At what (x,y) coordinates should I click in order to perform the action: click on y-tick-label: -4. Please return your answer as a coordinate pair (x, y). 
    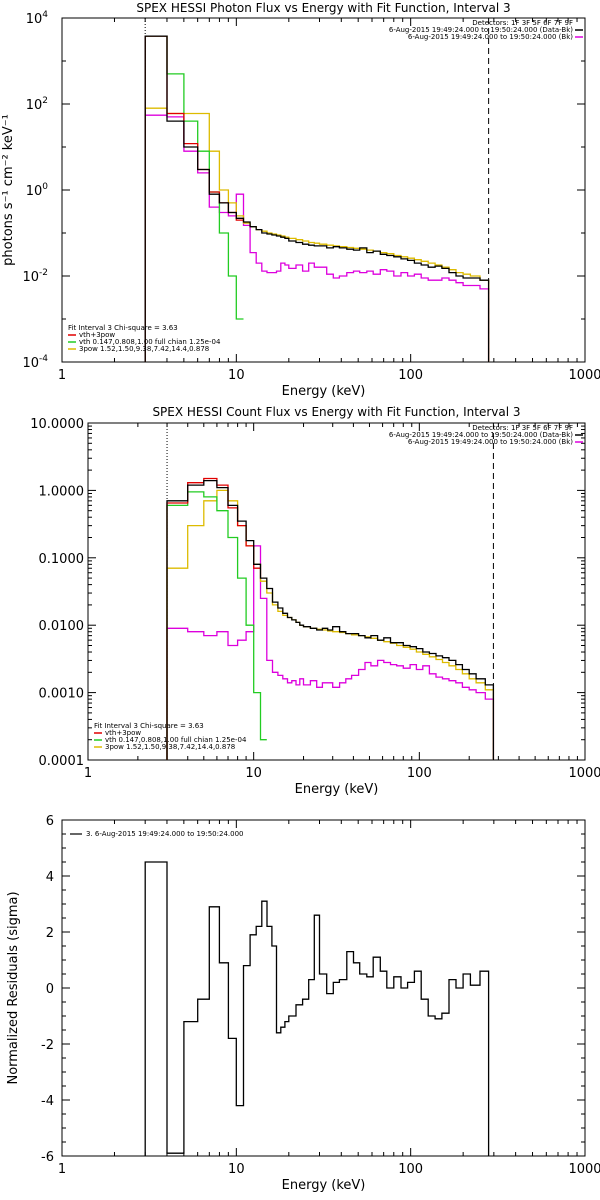
    Looking at the image, I should click on (47, 1101).